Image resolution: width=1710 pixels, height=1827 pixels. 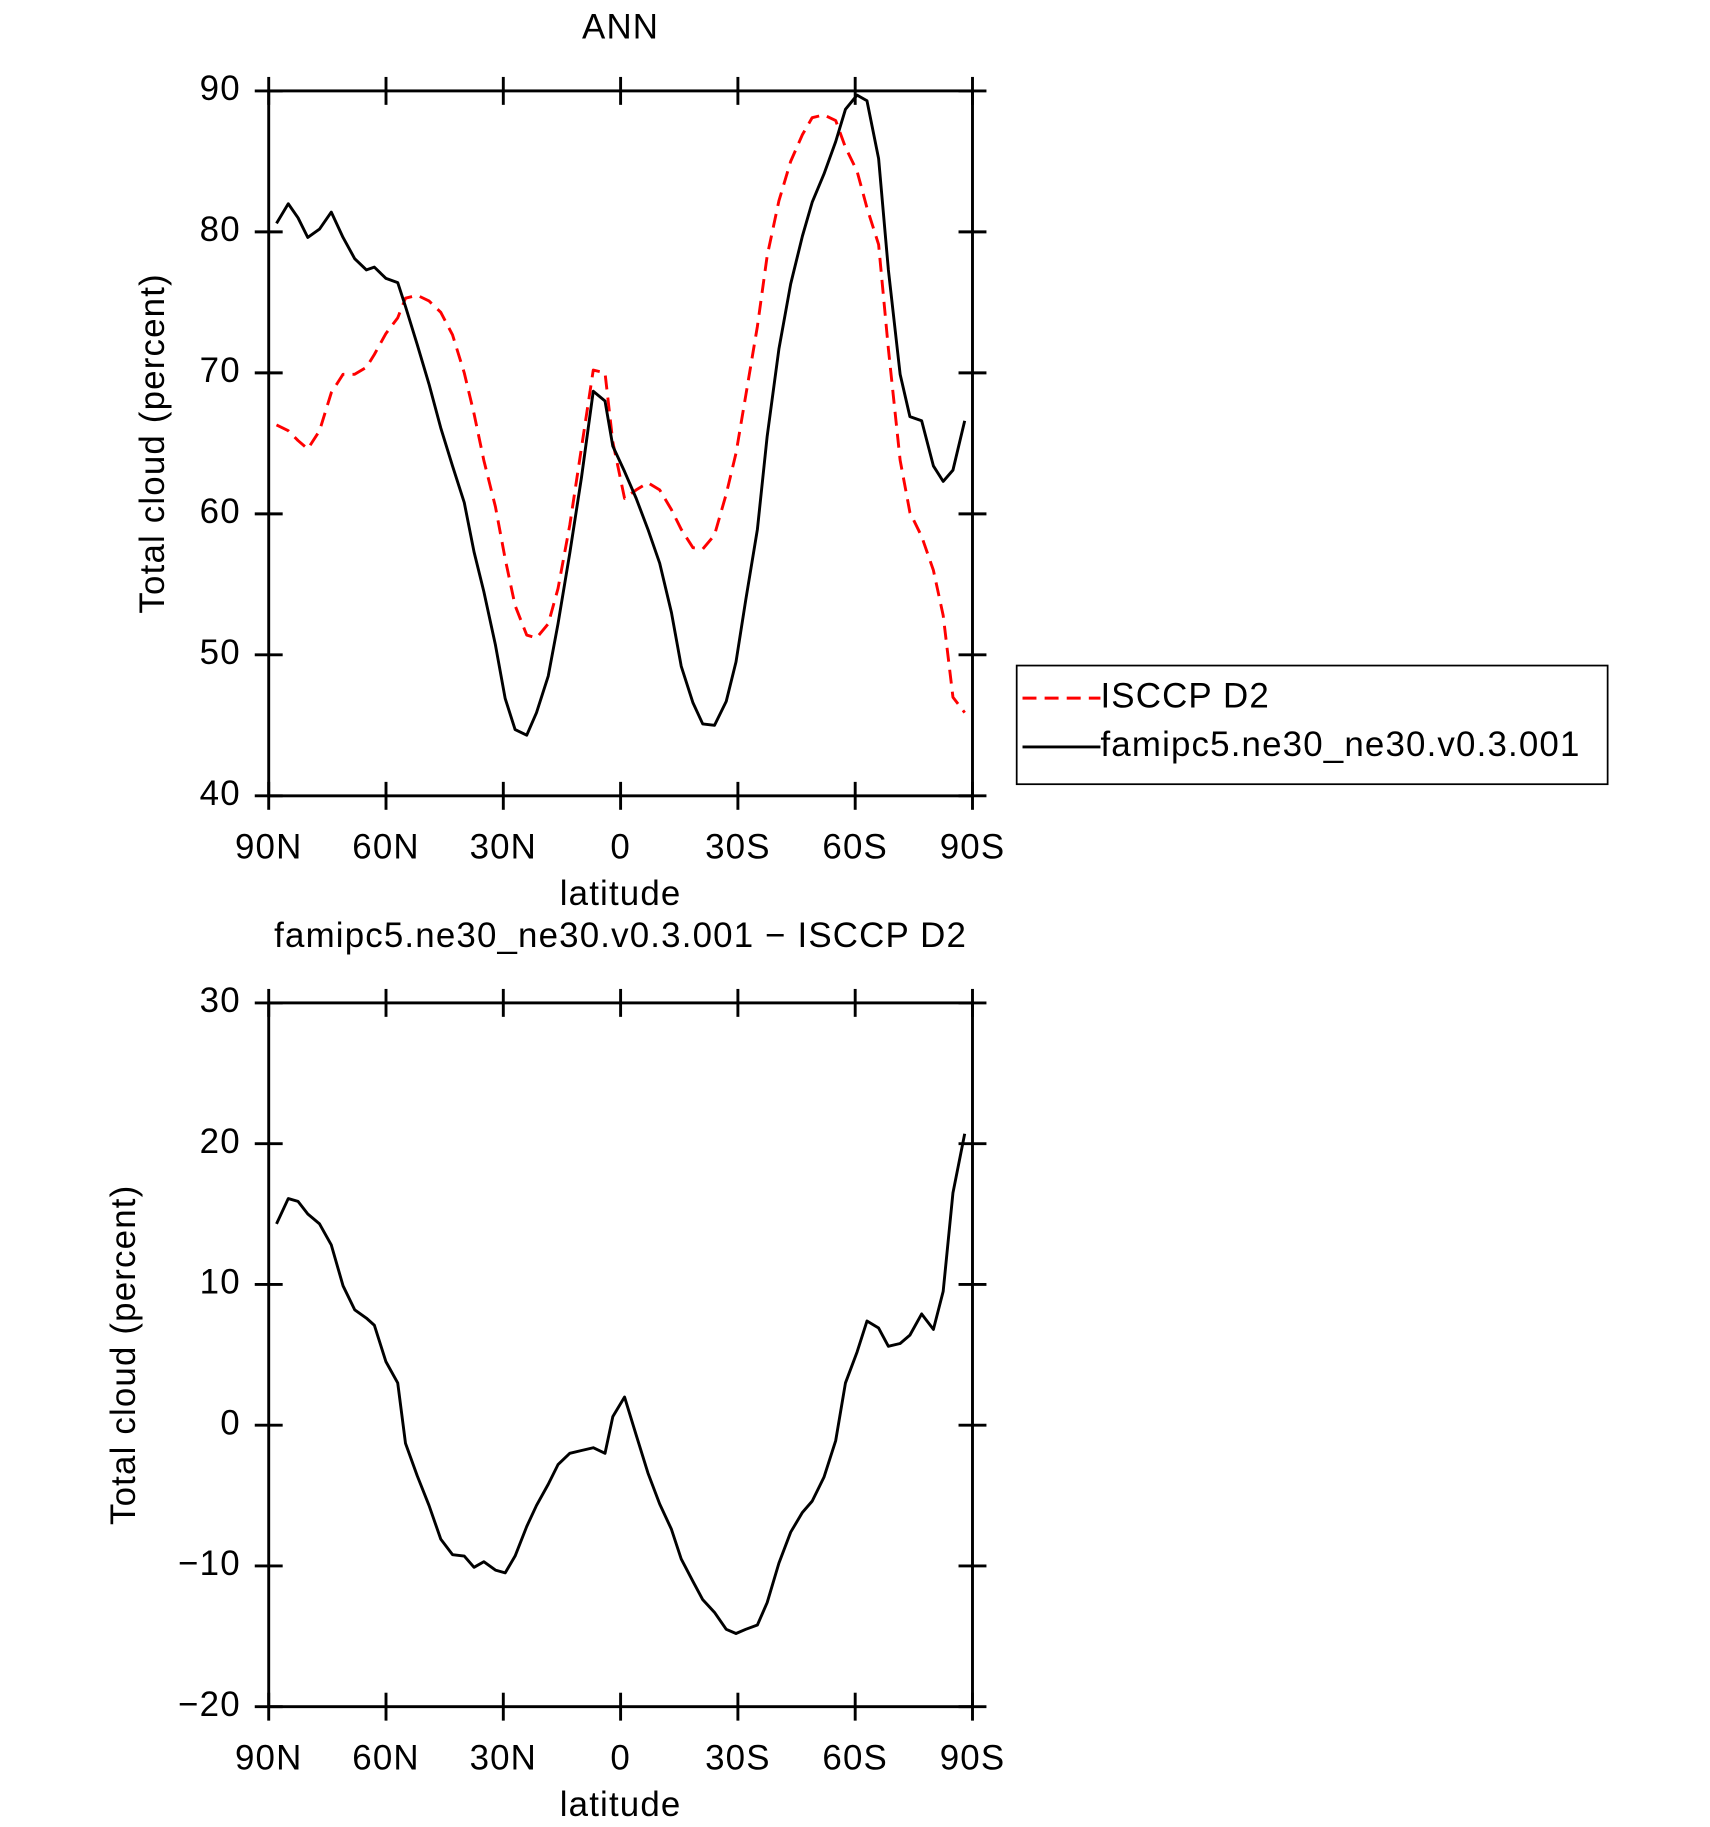 I want to click on y-tick-label: 10, so click(x=220, y=1282).